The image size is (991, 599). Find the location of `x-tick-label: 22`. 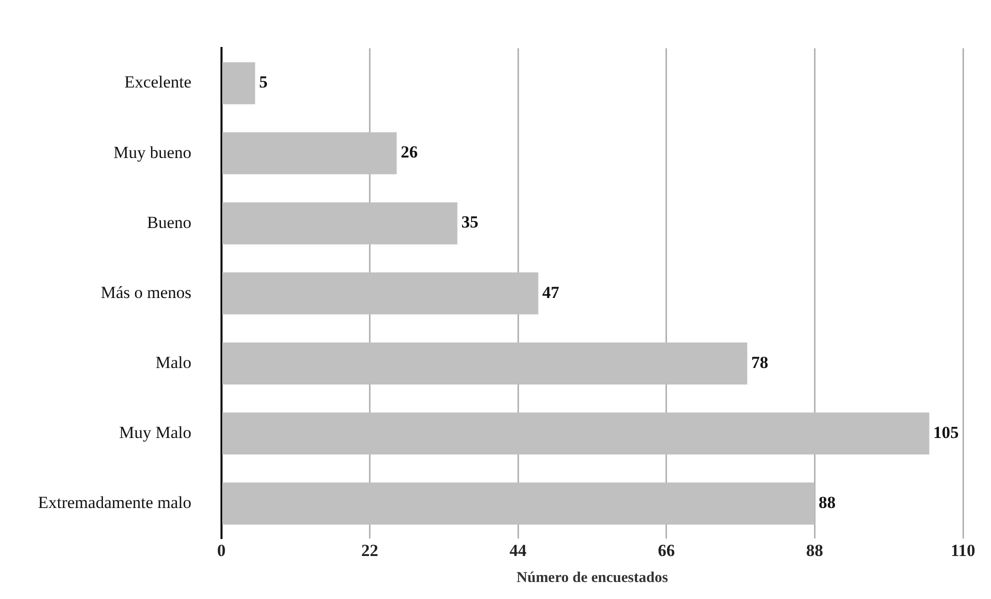

x-tick-label: 22 is located at coordinates (369, 550).